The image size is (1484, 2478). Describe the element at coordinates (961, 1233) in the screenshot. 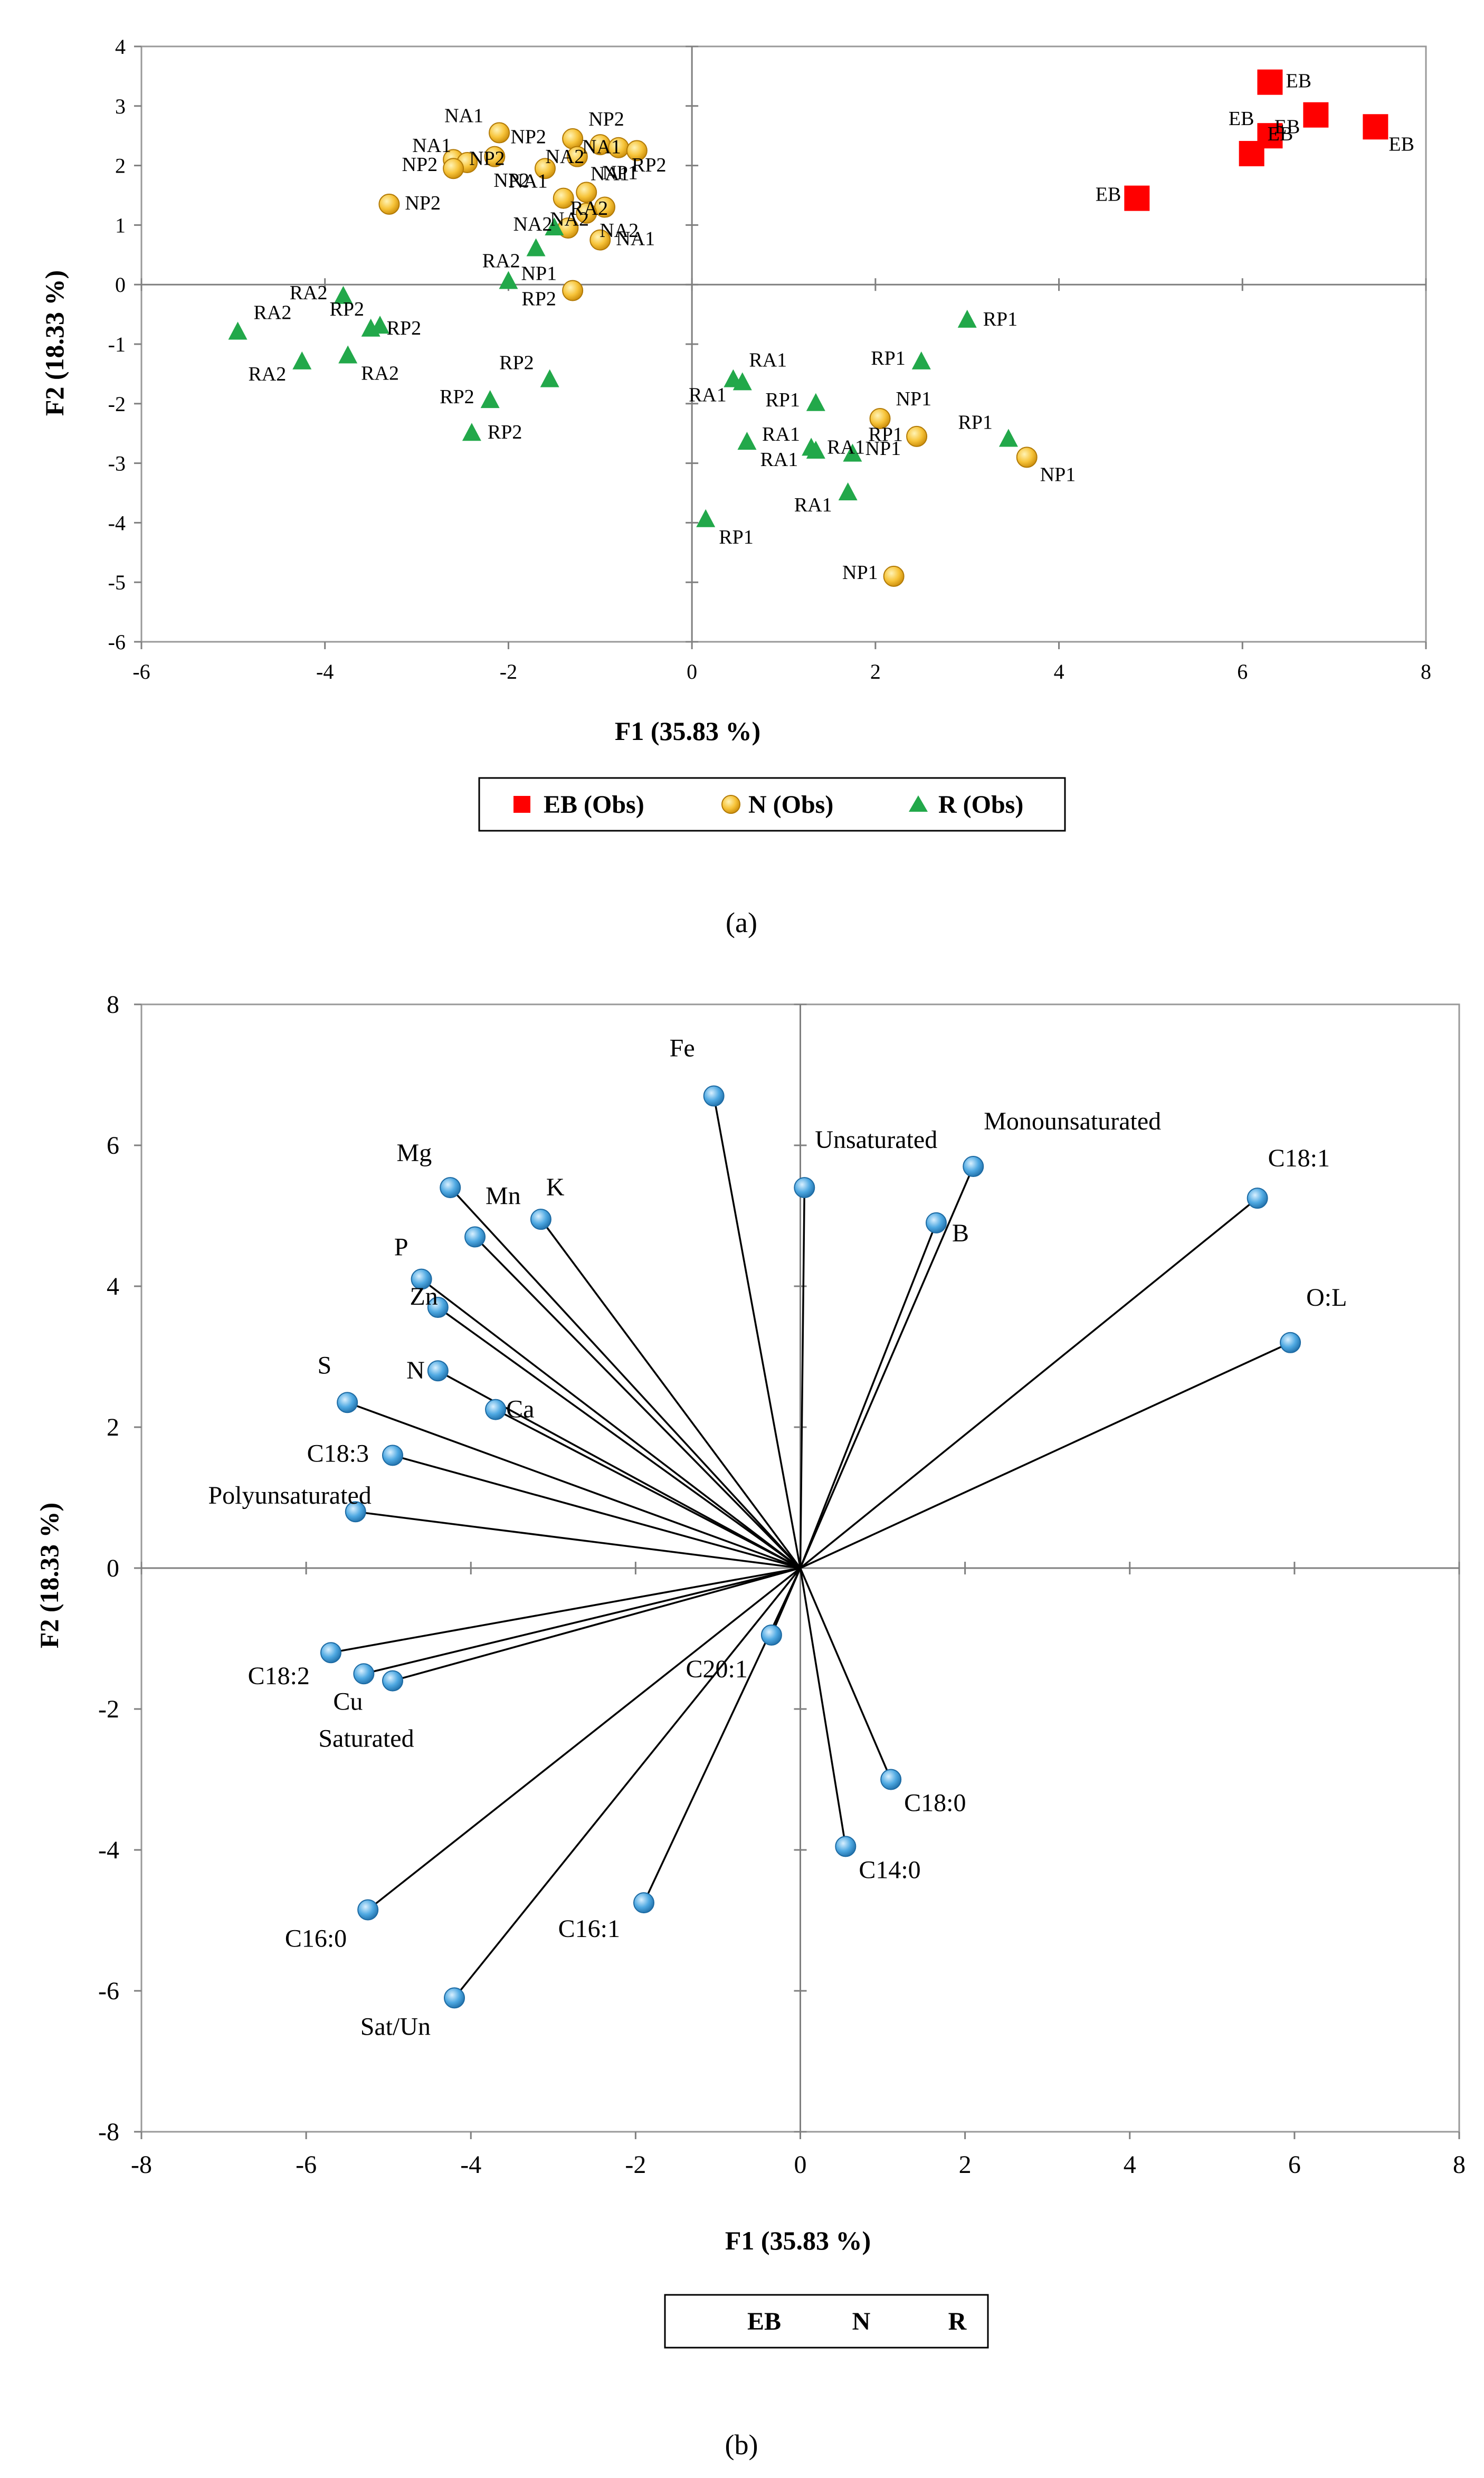

I see `variable-label: B` at that location.